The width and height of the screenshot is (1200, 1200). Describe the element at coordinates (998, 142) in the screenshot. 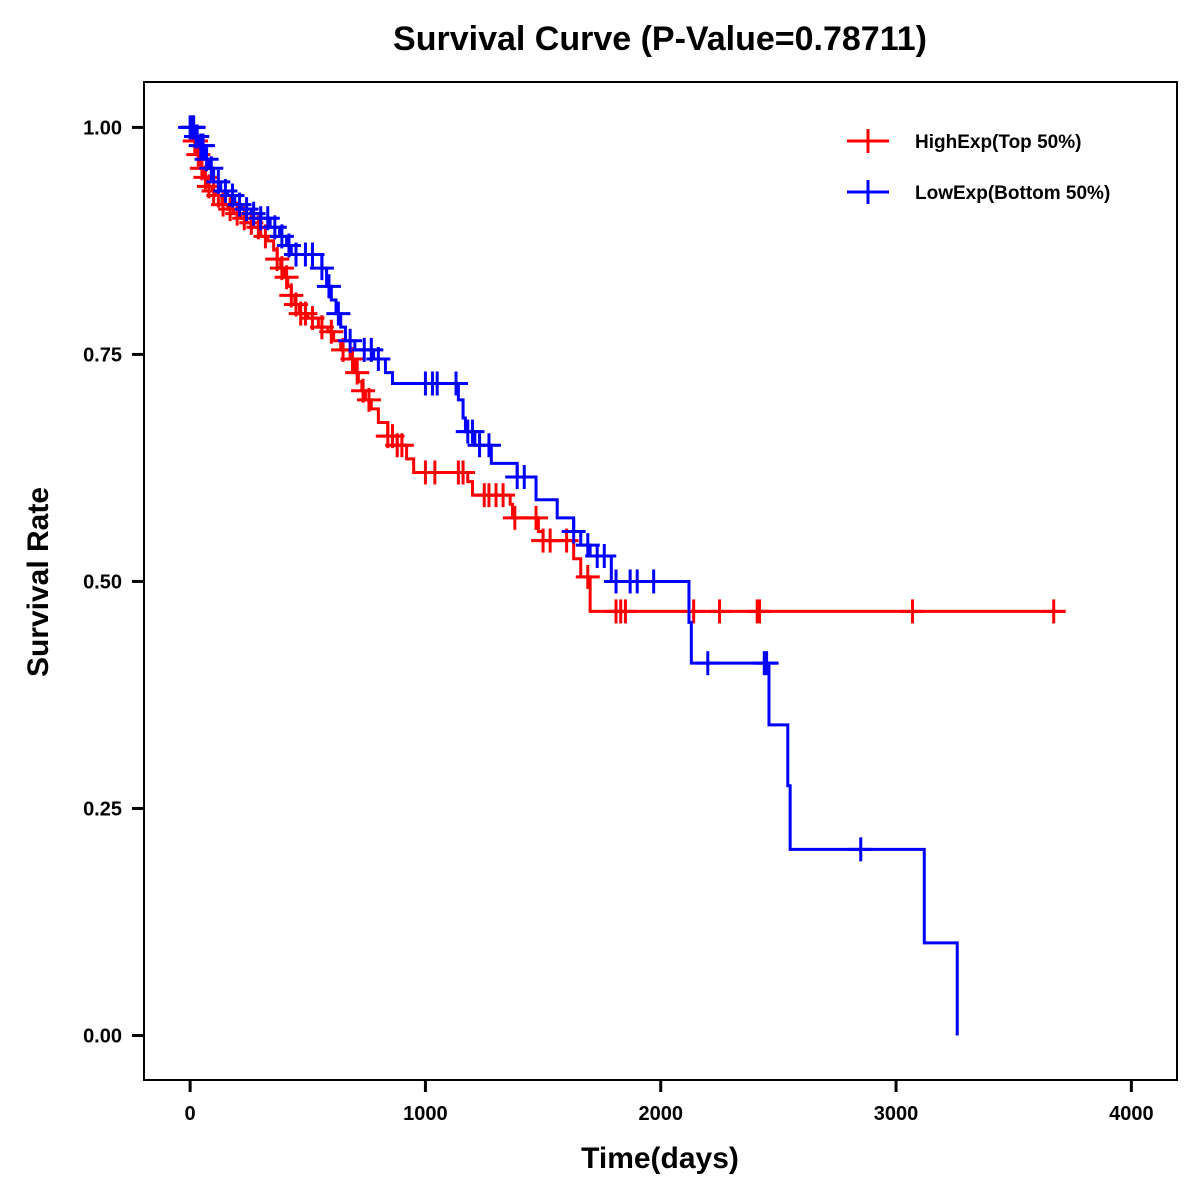

I see `legend-label-high: HighExp(Top 50%)` at that location.